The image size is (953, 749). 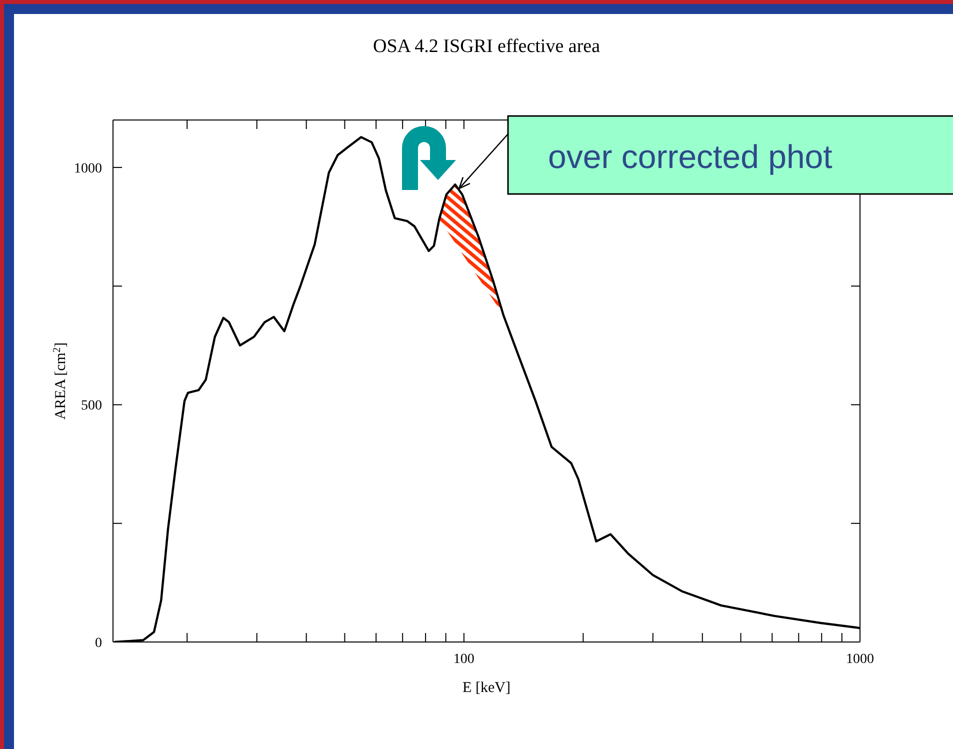 What do you see at coordinates (690, 156) in the screenshot?
I see `annotation: over corrected phot` at bounding box center [690, 156].